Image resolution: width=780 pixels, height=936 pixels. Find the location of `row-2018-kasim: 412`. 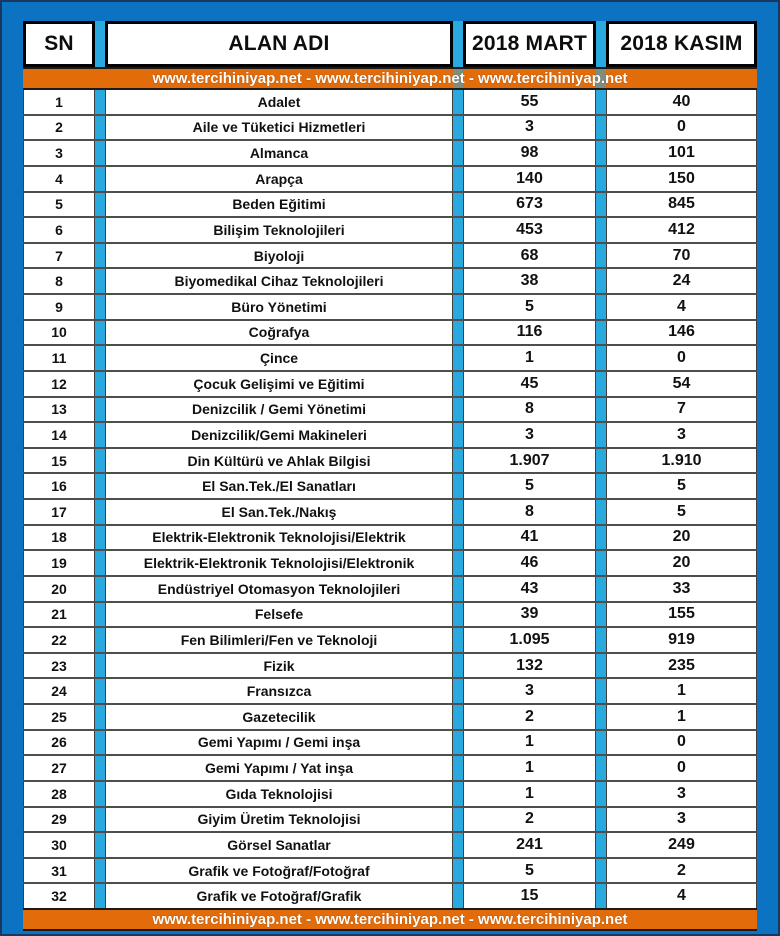

row-2018-kasim: 412 is located at coordinates (681, 230).